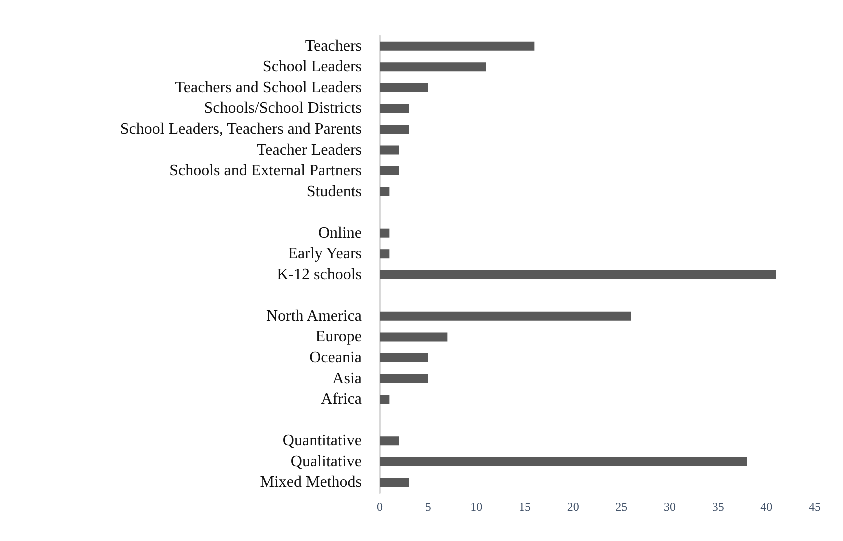 The image size is (843, 541). I want to click on x-tick-label: 15, so click(525, 507).